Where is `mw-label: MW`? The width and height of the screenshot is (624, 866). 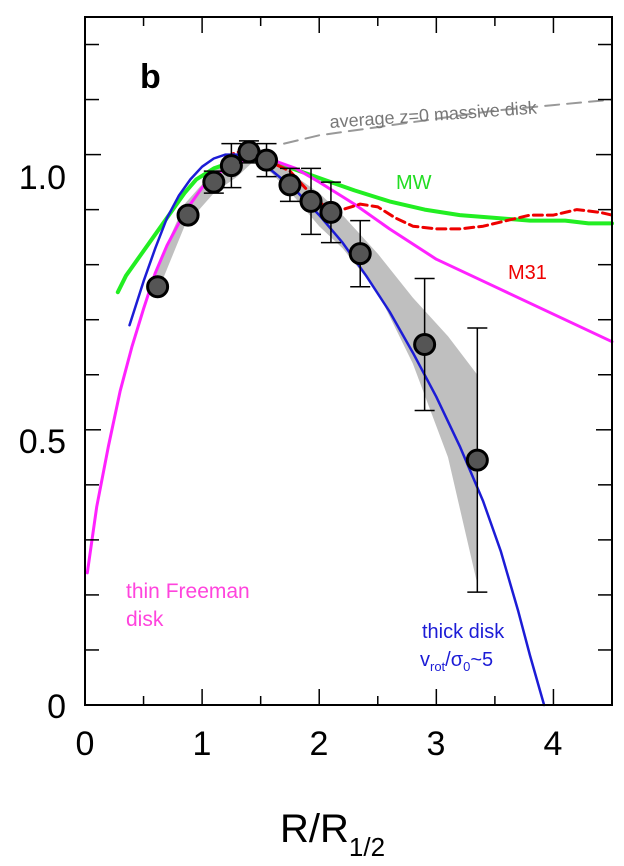
mw-label: MW is located at coordinates (414, 183).